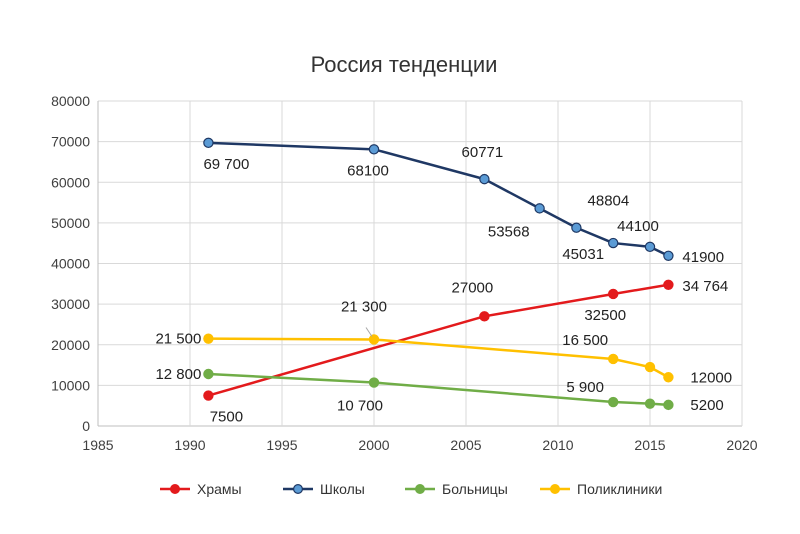 This screenshot has width=800, height=534. I want to click on legend-item: Поликлиники, so click(601, 489).